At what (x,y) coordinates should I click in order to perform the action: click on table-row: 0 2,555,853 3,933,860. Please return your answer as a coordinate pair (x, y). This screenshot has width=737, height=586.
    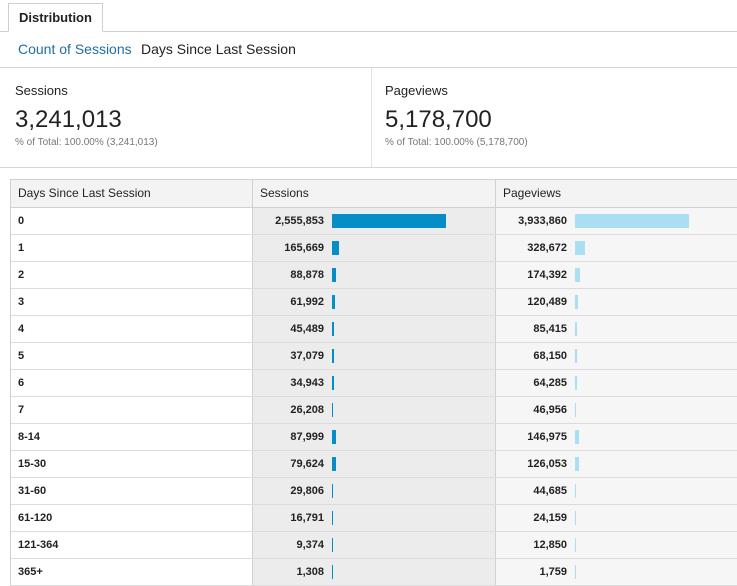
    Looking at the image, I should click on (374, 221).